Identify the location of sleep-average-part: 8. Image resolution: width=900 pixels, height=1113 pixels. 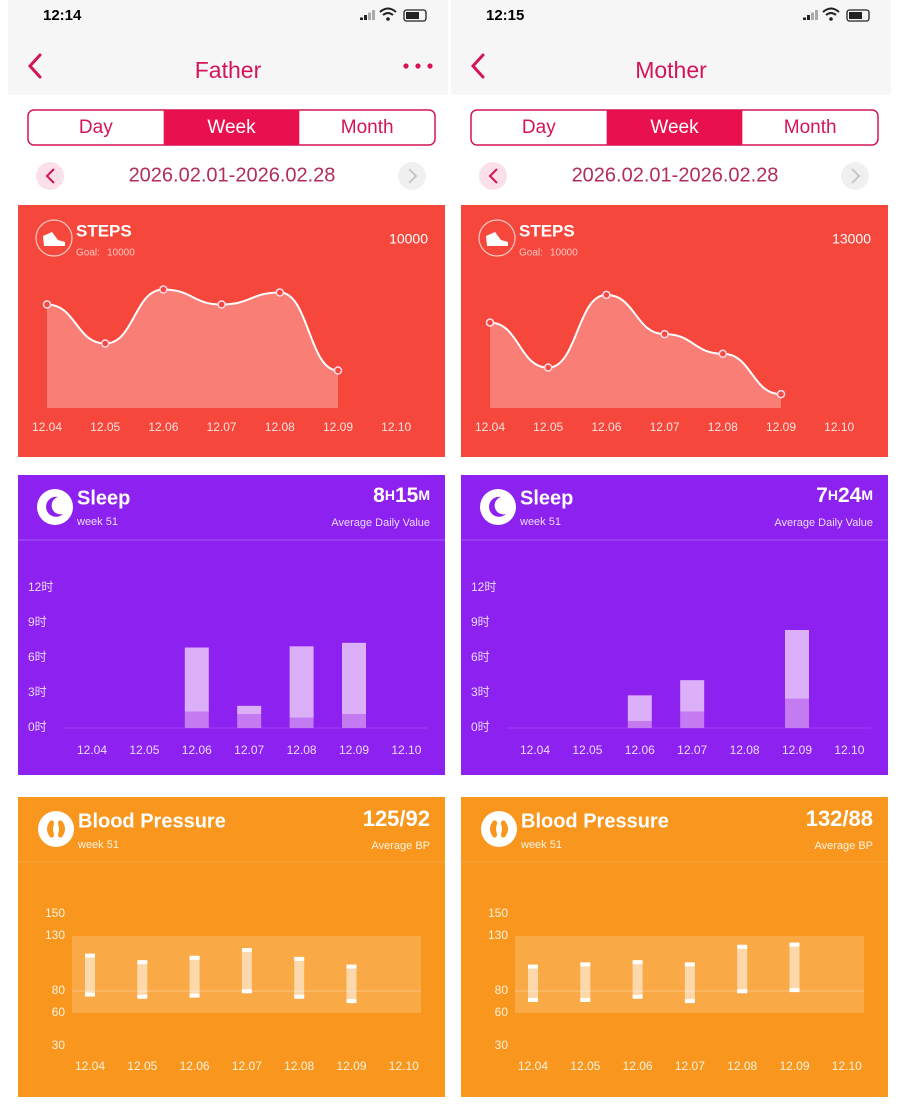
(379, 495).